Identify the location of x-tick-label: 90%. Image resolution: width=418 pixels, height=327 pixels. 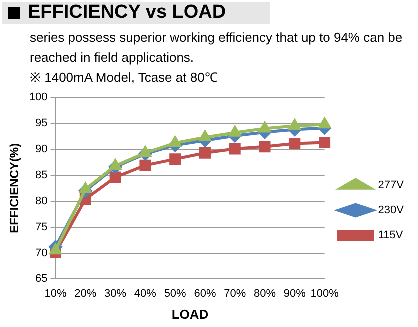
(295, 294).